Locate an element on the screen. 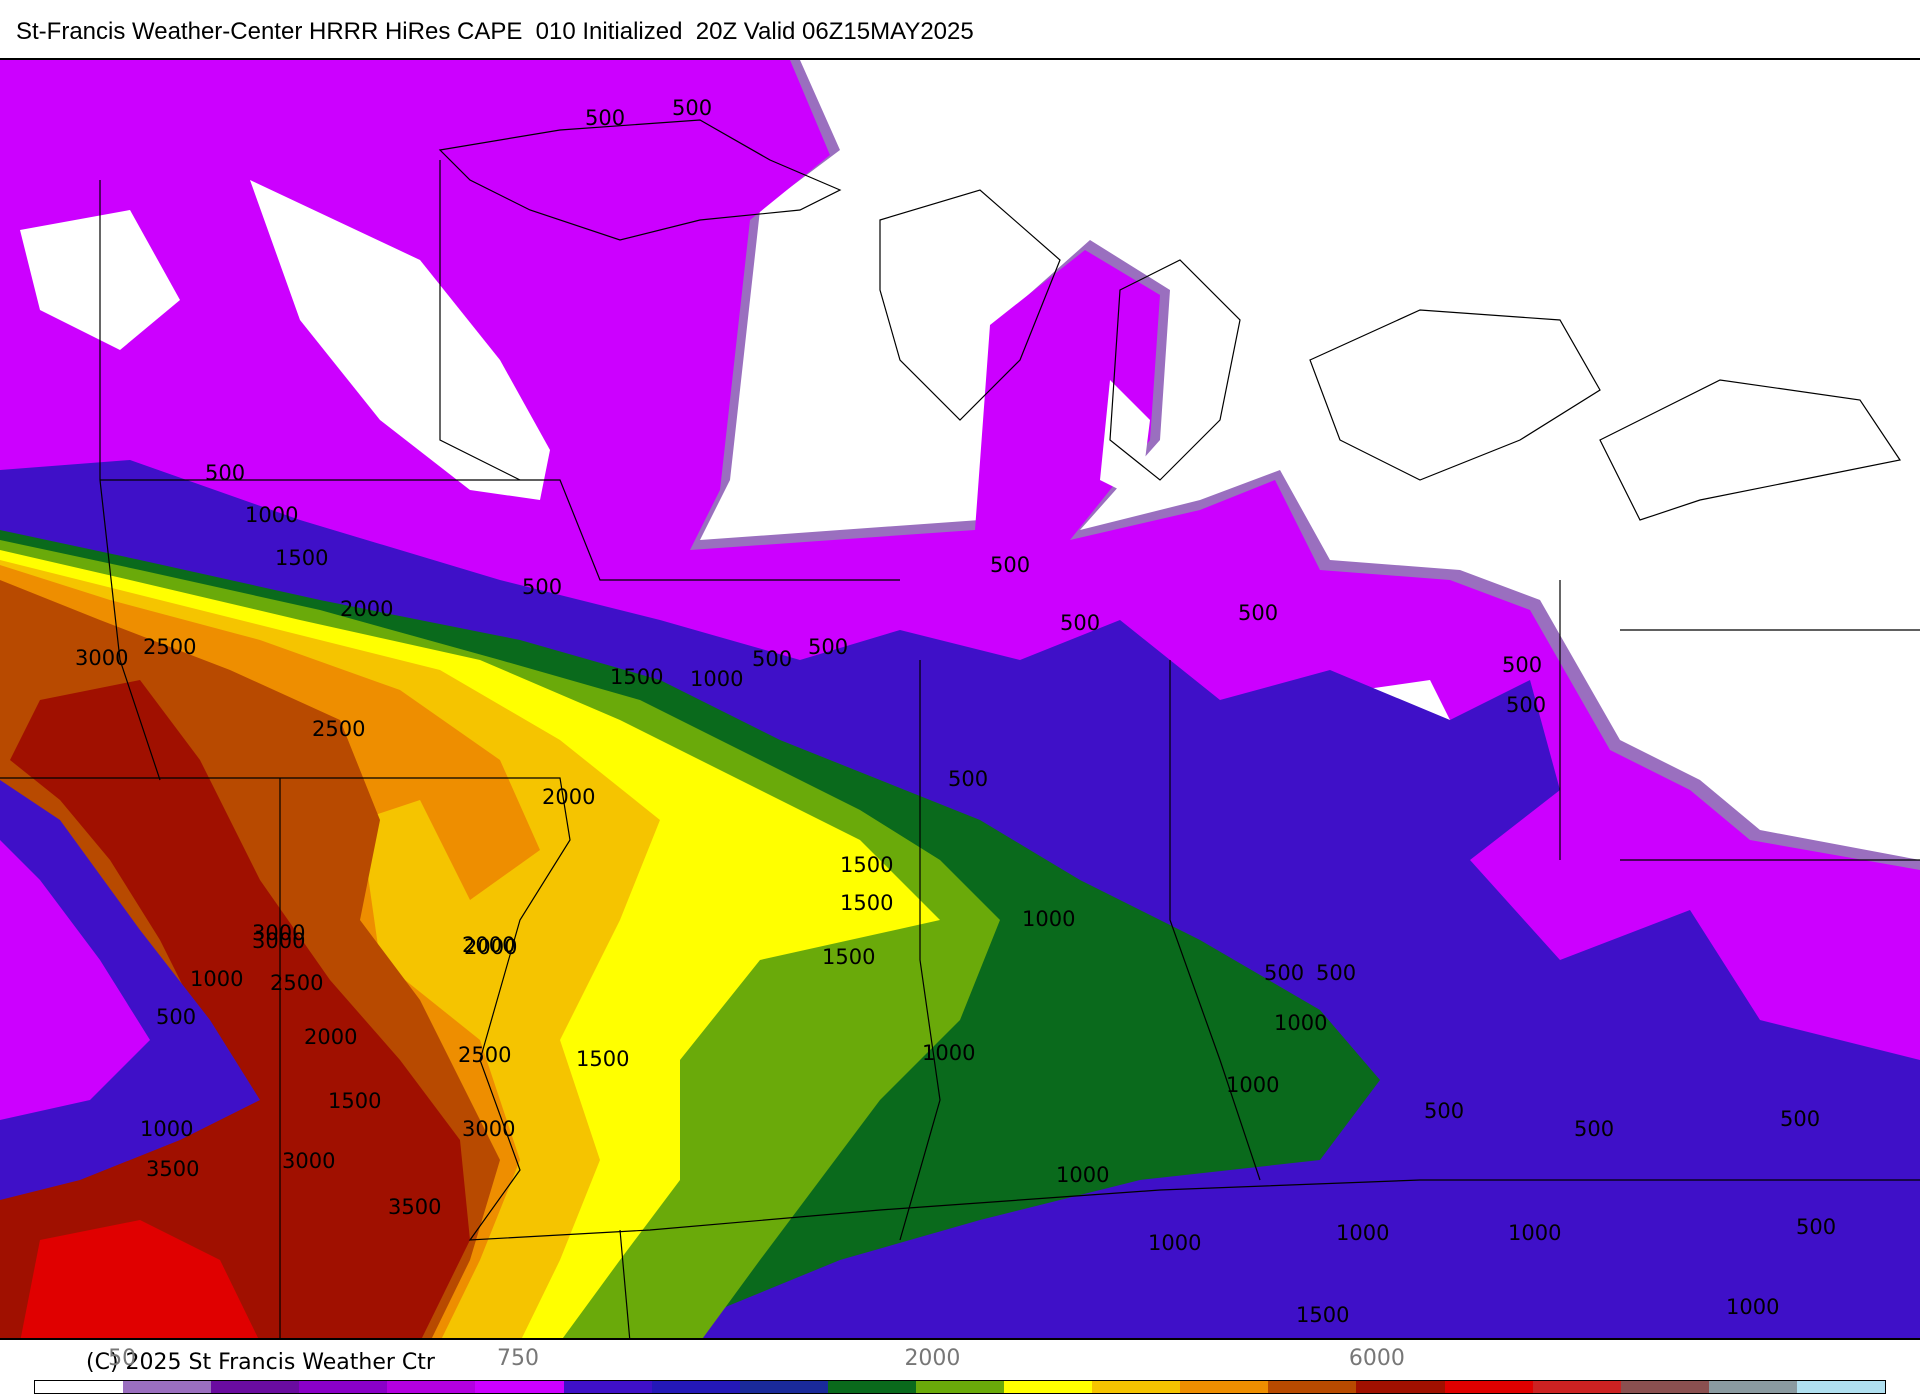 The height and width of the screenshot is (1400, 1920). colorbar is located at coordinates (960, 1387).